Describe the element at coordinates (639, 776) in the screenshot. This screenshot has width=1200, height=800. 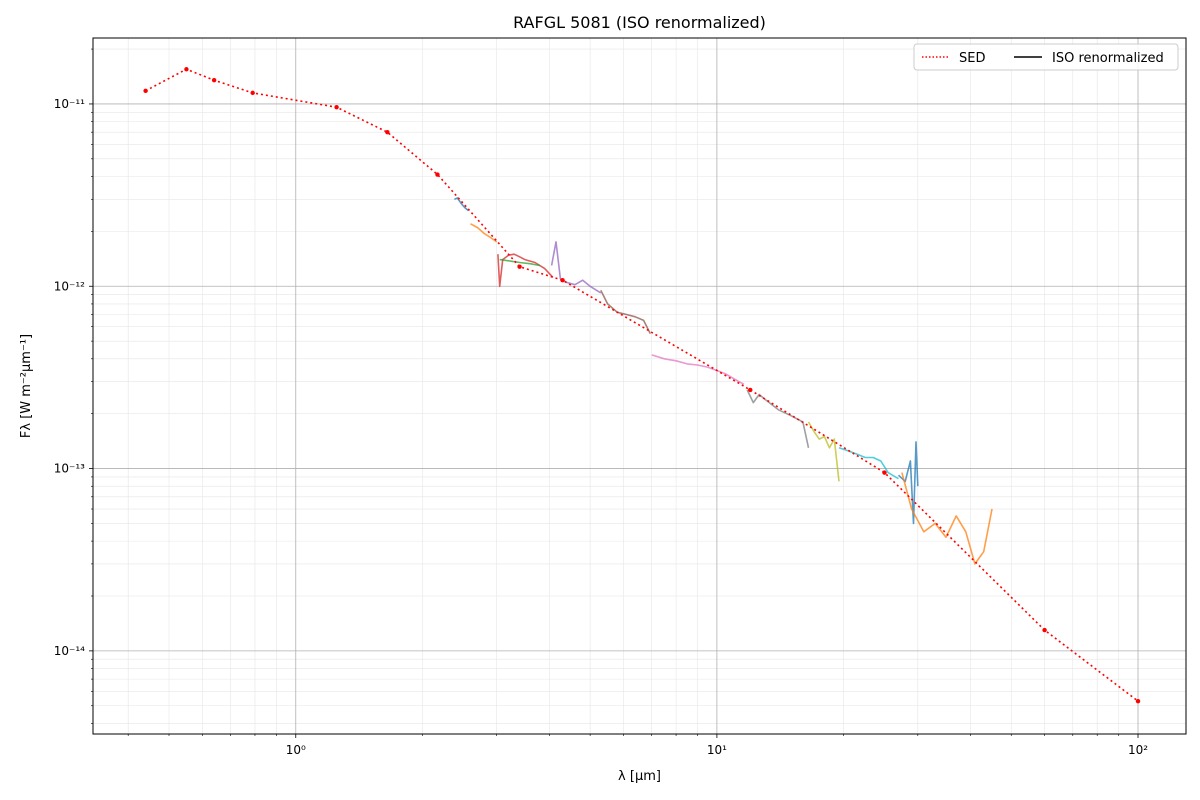
I see `x-axis-title: λ [μm]` at that location.